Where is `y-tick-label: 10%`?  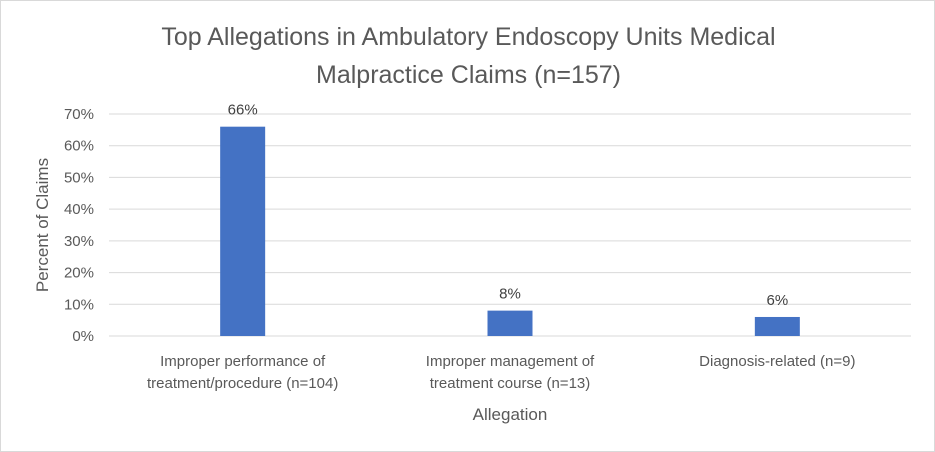 y-tick-label: 10% is located at coordinates (79, 304).